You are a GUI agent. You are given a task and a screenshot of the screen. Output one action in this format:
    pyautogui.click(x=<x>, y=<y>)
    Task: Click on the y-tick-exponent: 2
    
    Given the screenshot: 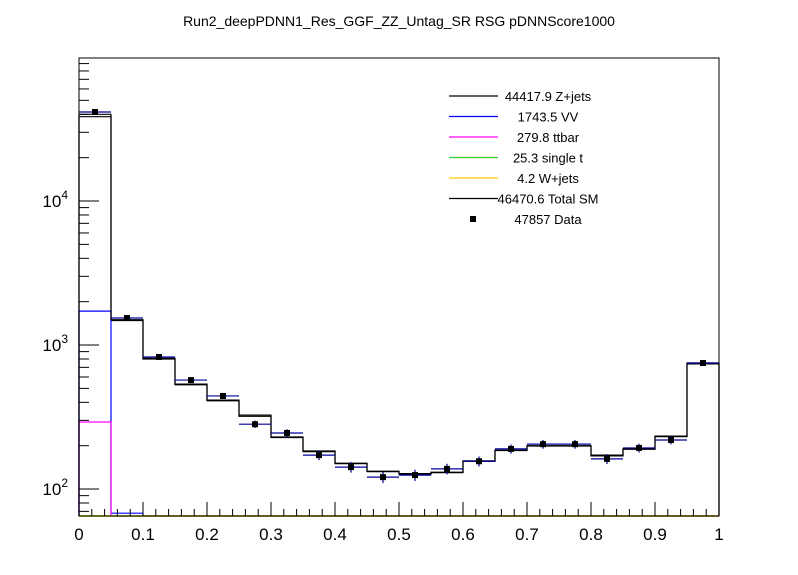 What is the action you would take?
    pyautogui.click(x=64, y=483)
    